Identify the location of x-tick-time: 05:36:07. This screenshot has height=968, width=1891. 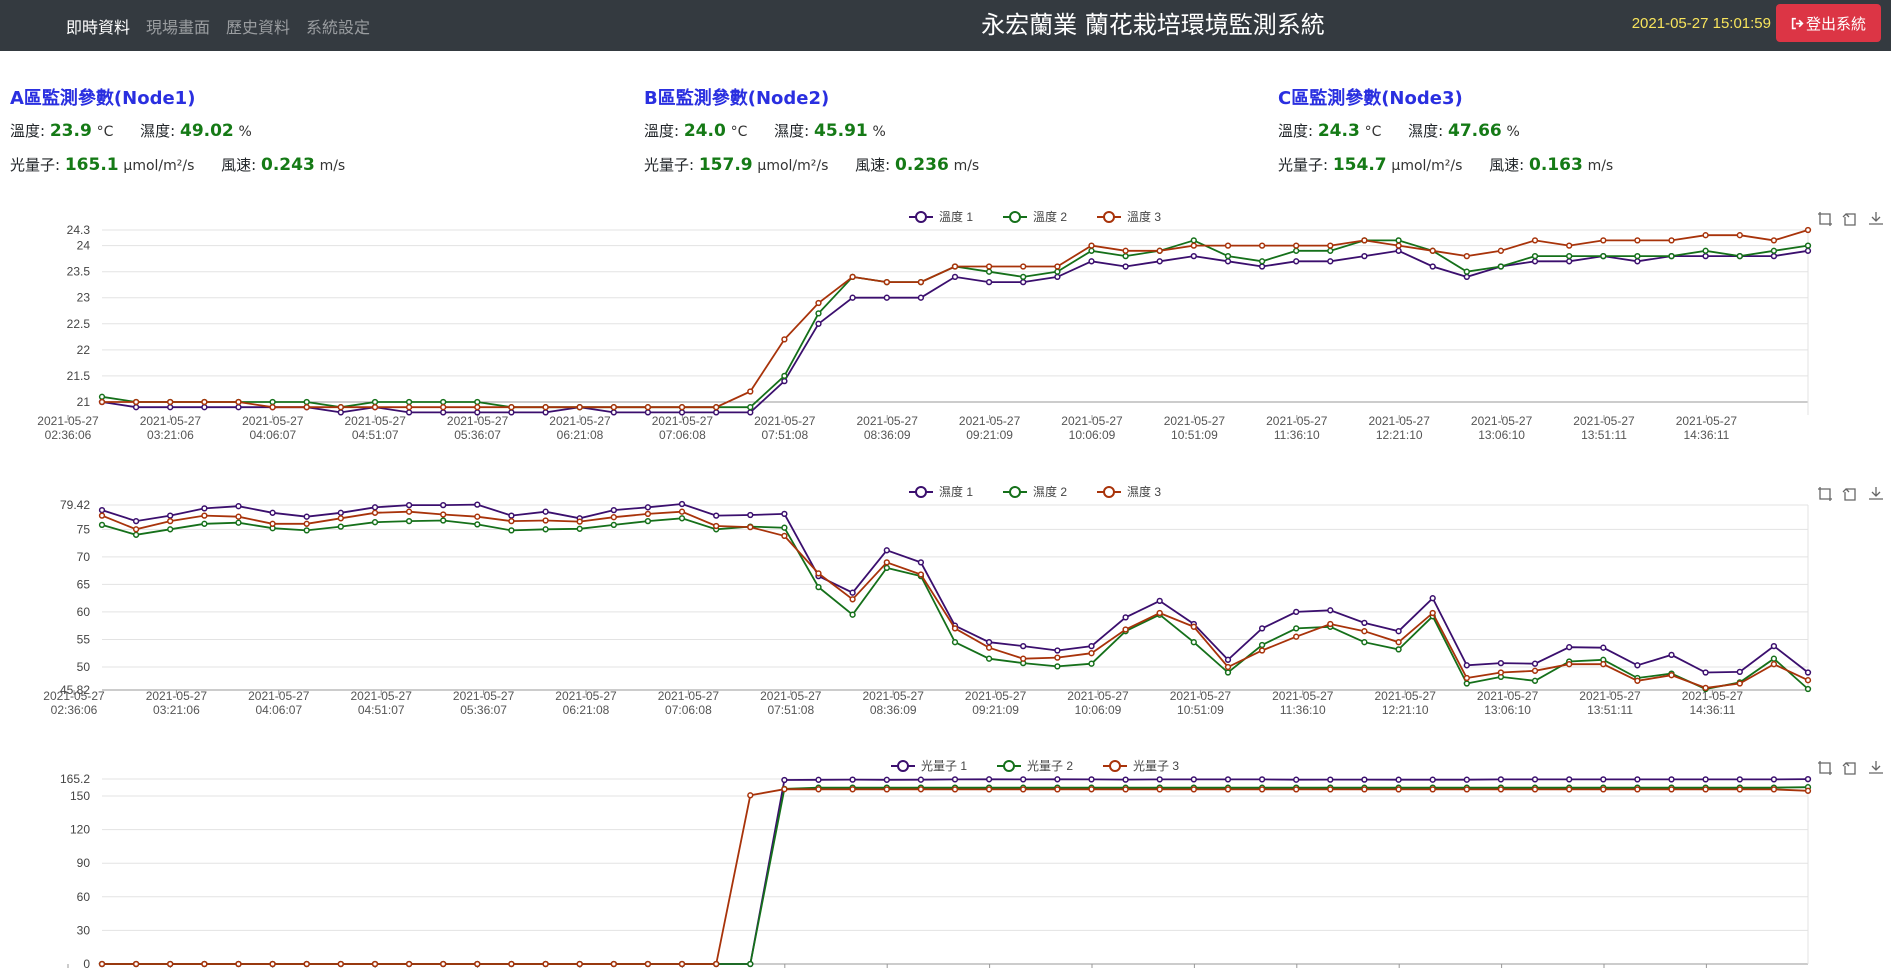
(477, 435).